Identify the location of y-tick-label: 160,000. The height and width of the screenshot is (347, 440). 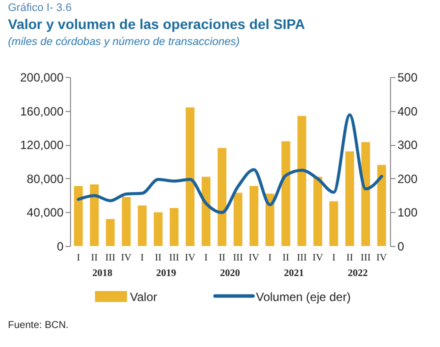
(42, 111).